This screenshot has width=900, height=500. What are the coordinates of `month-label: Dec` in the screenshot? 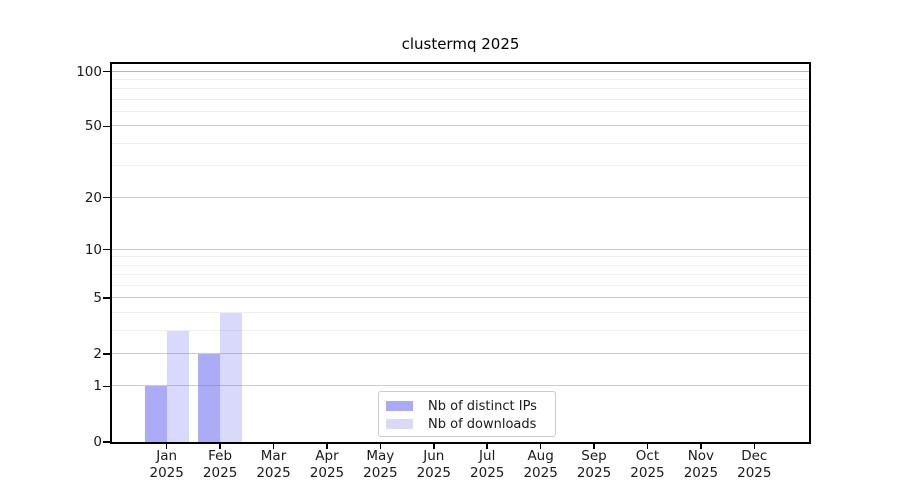 It's located at (754, 456).